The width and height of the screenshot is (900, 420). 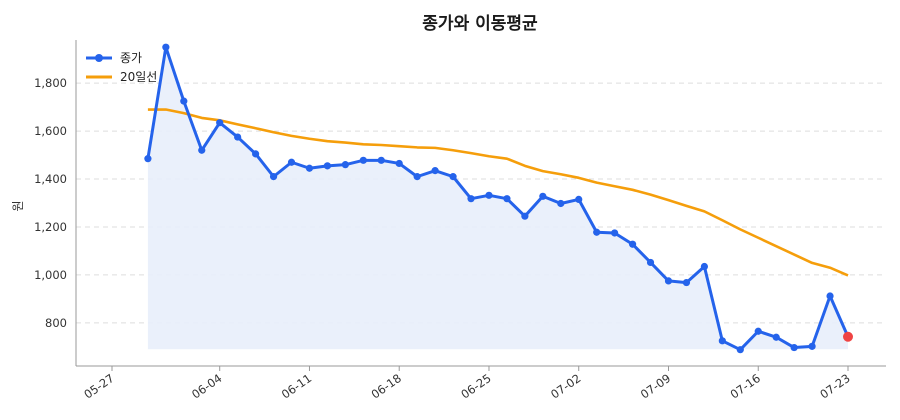 What do you see at coordinates (131, 58) in the screenshot?
I see `legend-label-close: 종가` at bounding box center [131, 58].